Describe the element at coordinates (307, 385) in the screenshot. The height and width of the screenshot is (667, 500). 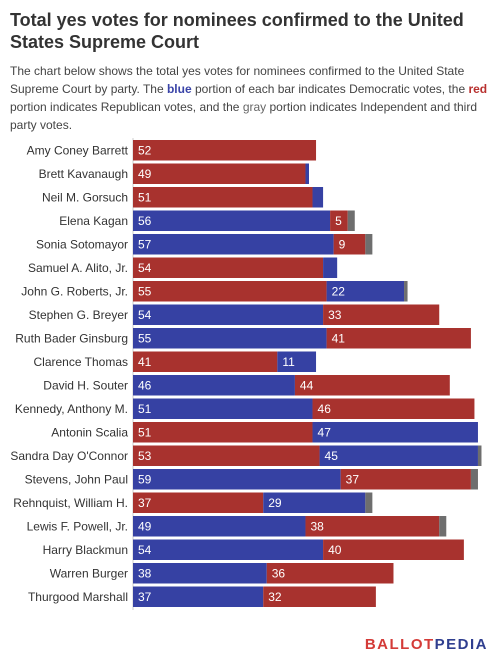
I see `bar-data-label: 44` at that location.